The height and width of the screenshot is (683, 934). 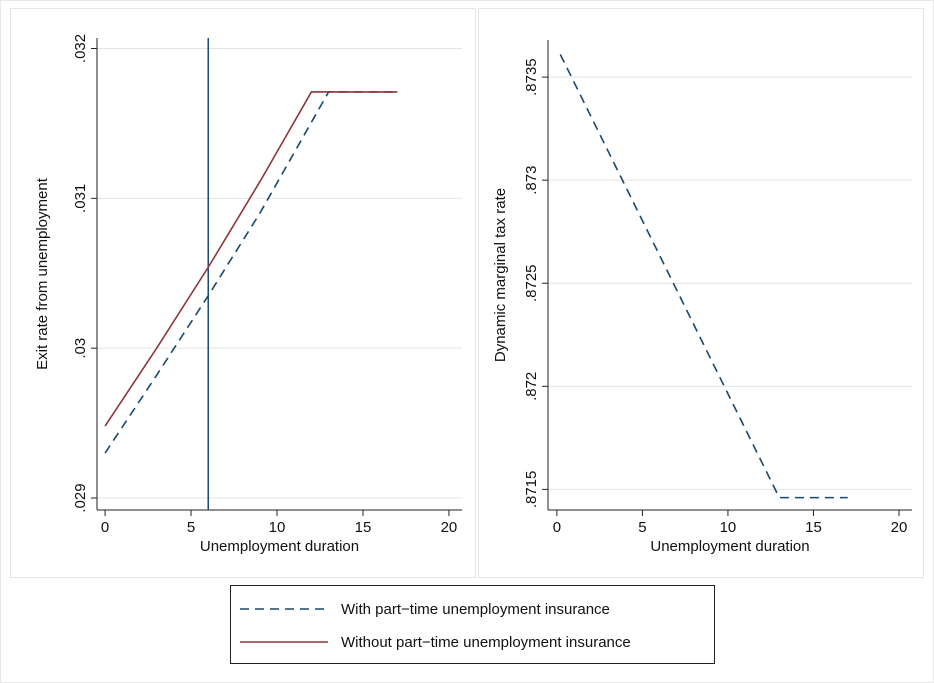 I want to click on legend-box, so click(x=472, y=624).